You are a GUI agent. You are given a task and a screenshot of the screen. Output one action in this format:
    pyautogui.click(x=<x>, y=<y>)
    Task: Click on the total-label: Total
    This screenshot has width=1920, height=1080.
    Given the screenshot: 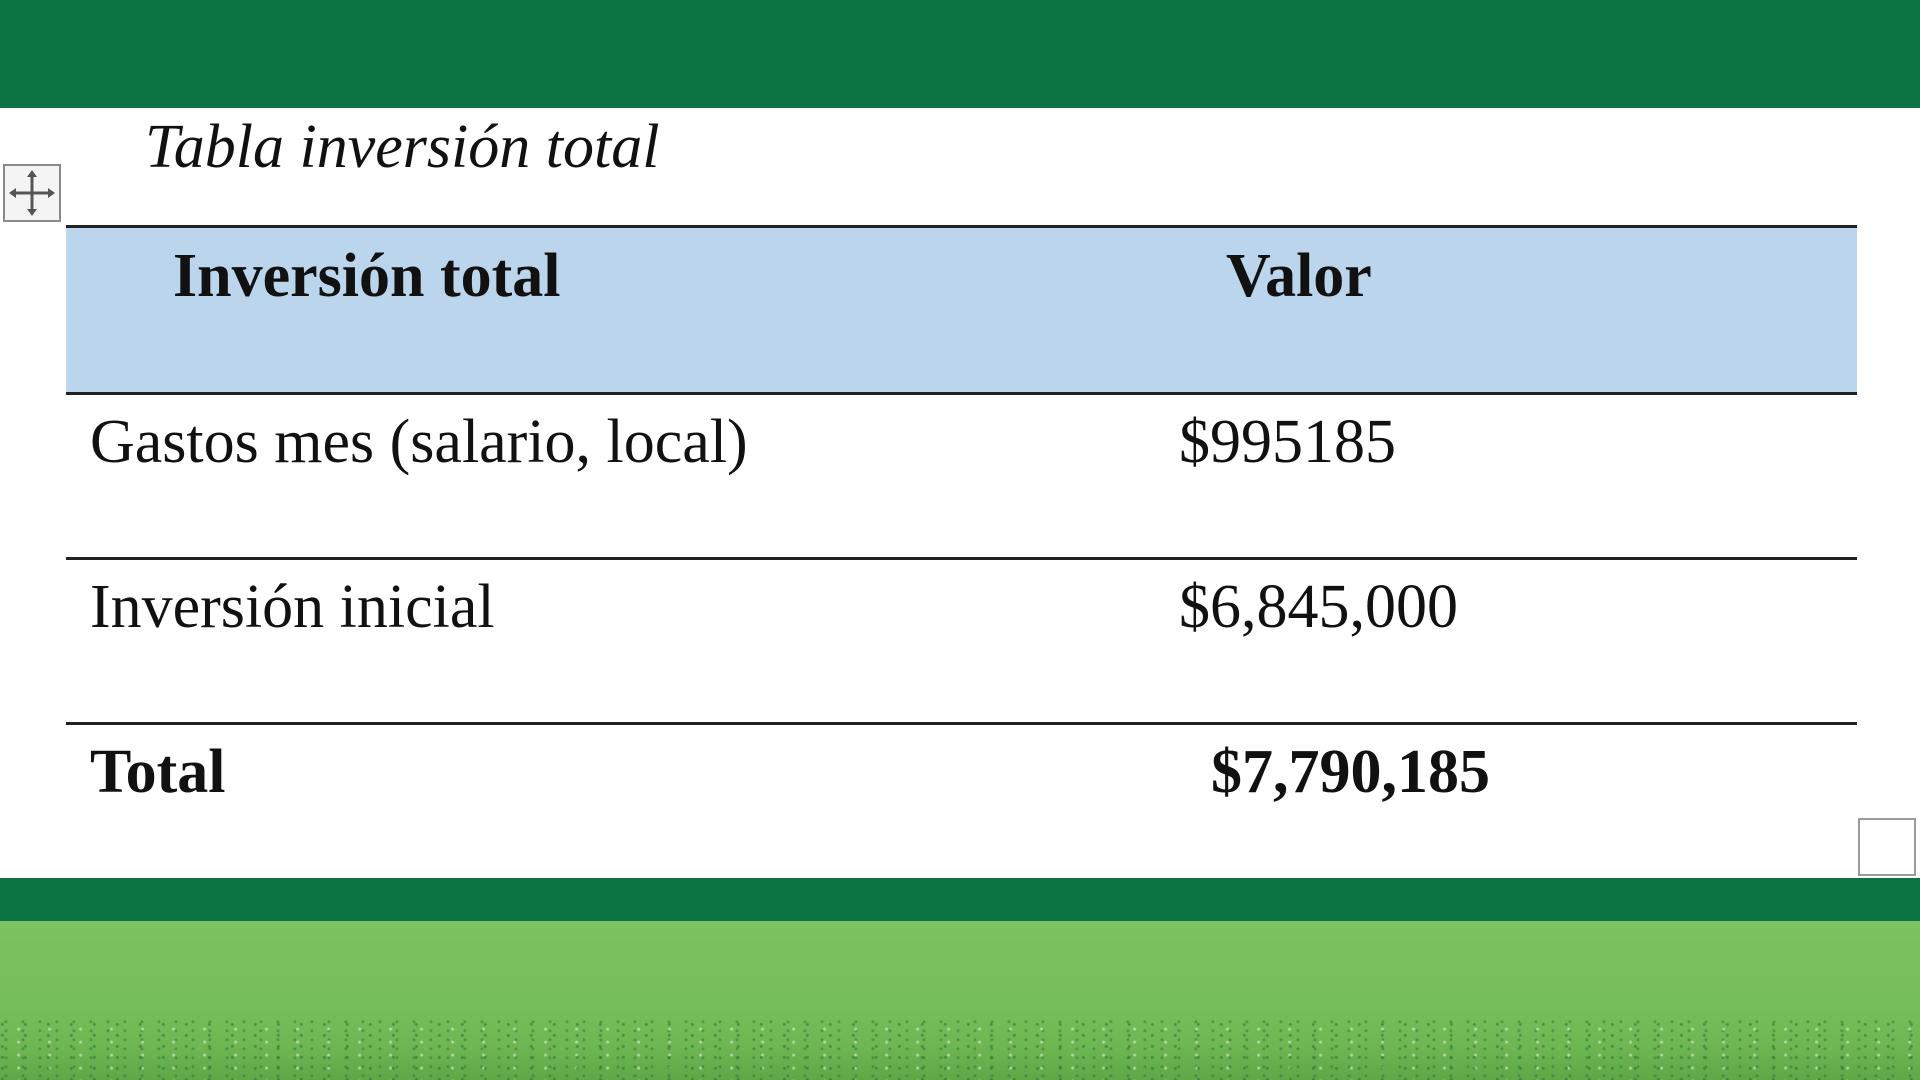 What is the action you would take?
    pyautogui.click(x=158, y=772)
    